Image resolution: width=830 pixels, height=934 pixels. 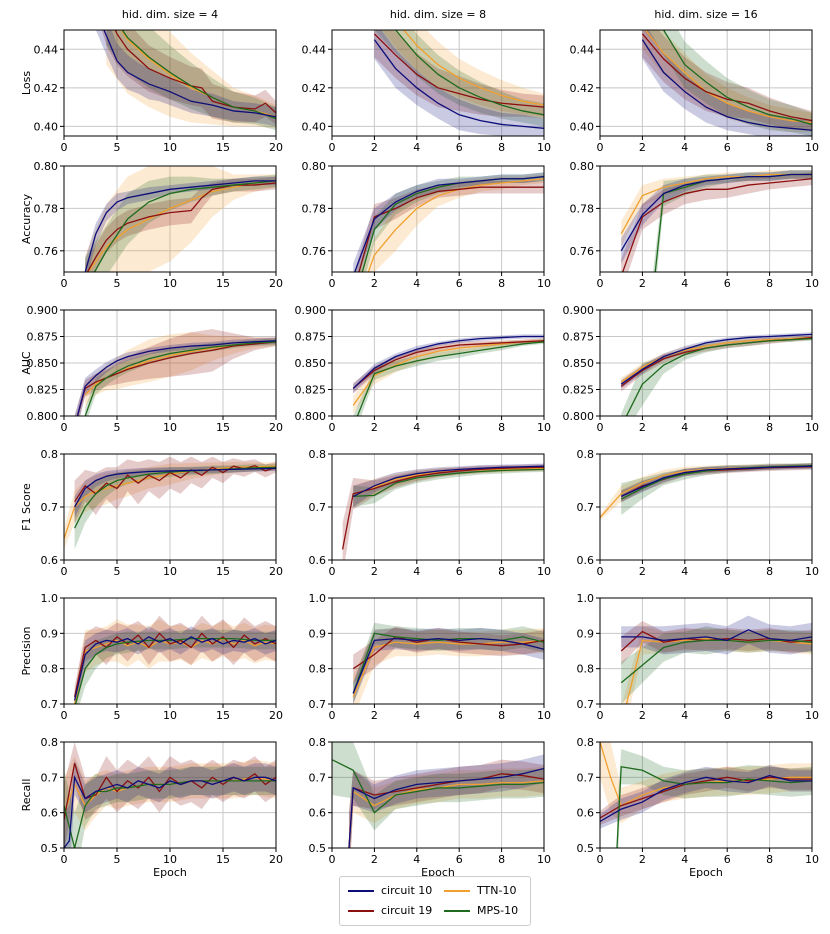 What do you see at coordinates (184, 226) in the screenshot?
I see `line-MPS10-r1c0` at bounding box center [184, 226].